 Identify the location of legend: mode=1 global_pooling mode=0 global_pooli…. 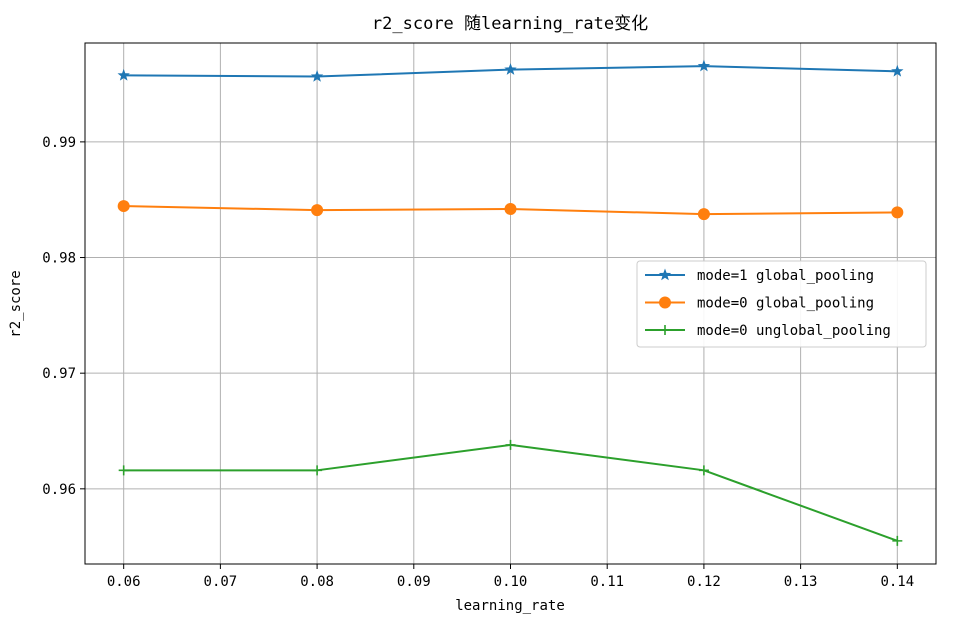
(781, 304).